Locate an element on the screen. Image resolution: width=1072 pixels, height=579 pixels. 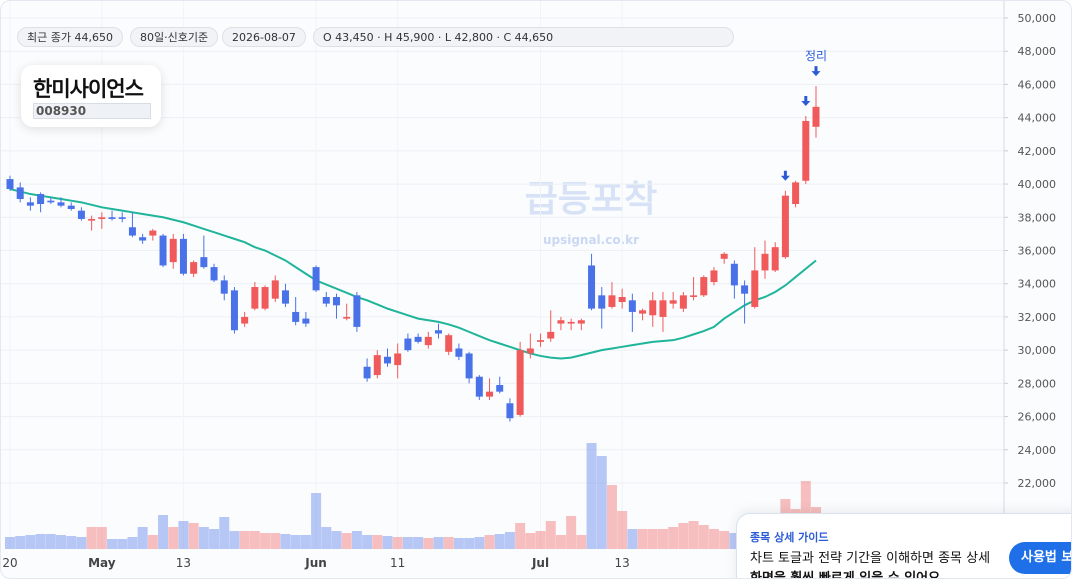
popup-heading: 종목 상세 가이드 is located at coordinates (789, 537).